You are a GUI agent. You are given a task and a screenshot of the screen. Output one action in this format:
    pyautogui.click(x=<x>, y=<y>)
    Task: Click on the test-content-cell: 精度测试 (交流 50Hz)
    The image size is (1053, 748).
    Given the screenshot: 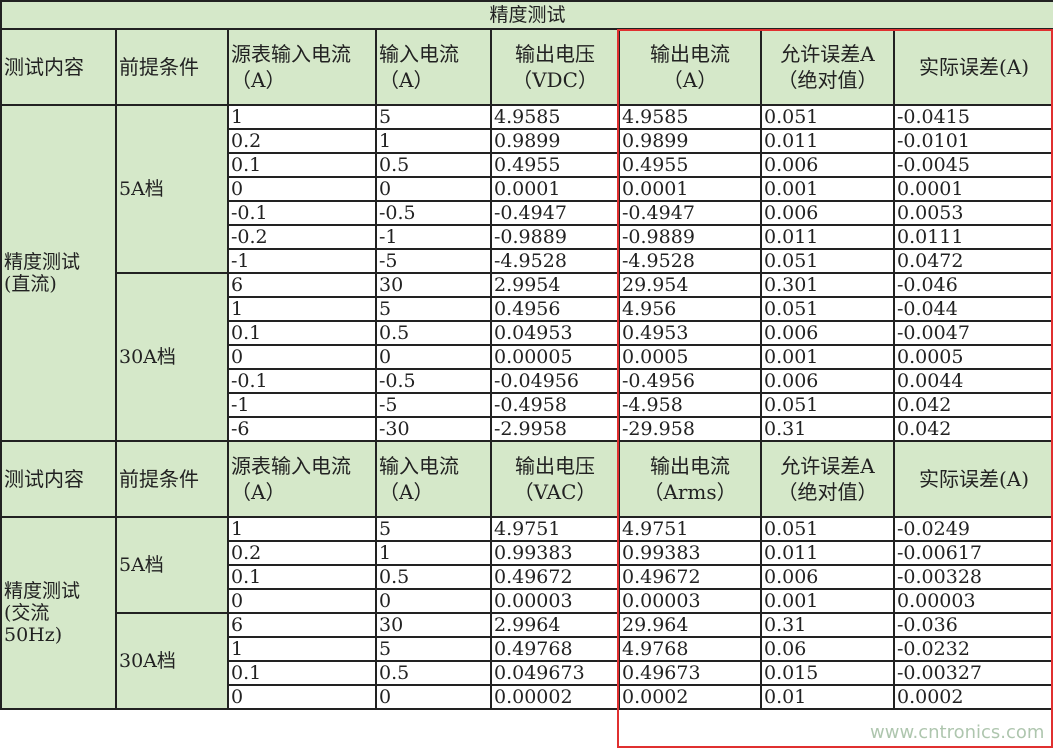 What is the action you would take?
    pyautogui.click(x=58, y=613)
    